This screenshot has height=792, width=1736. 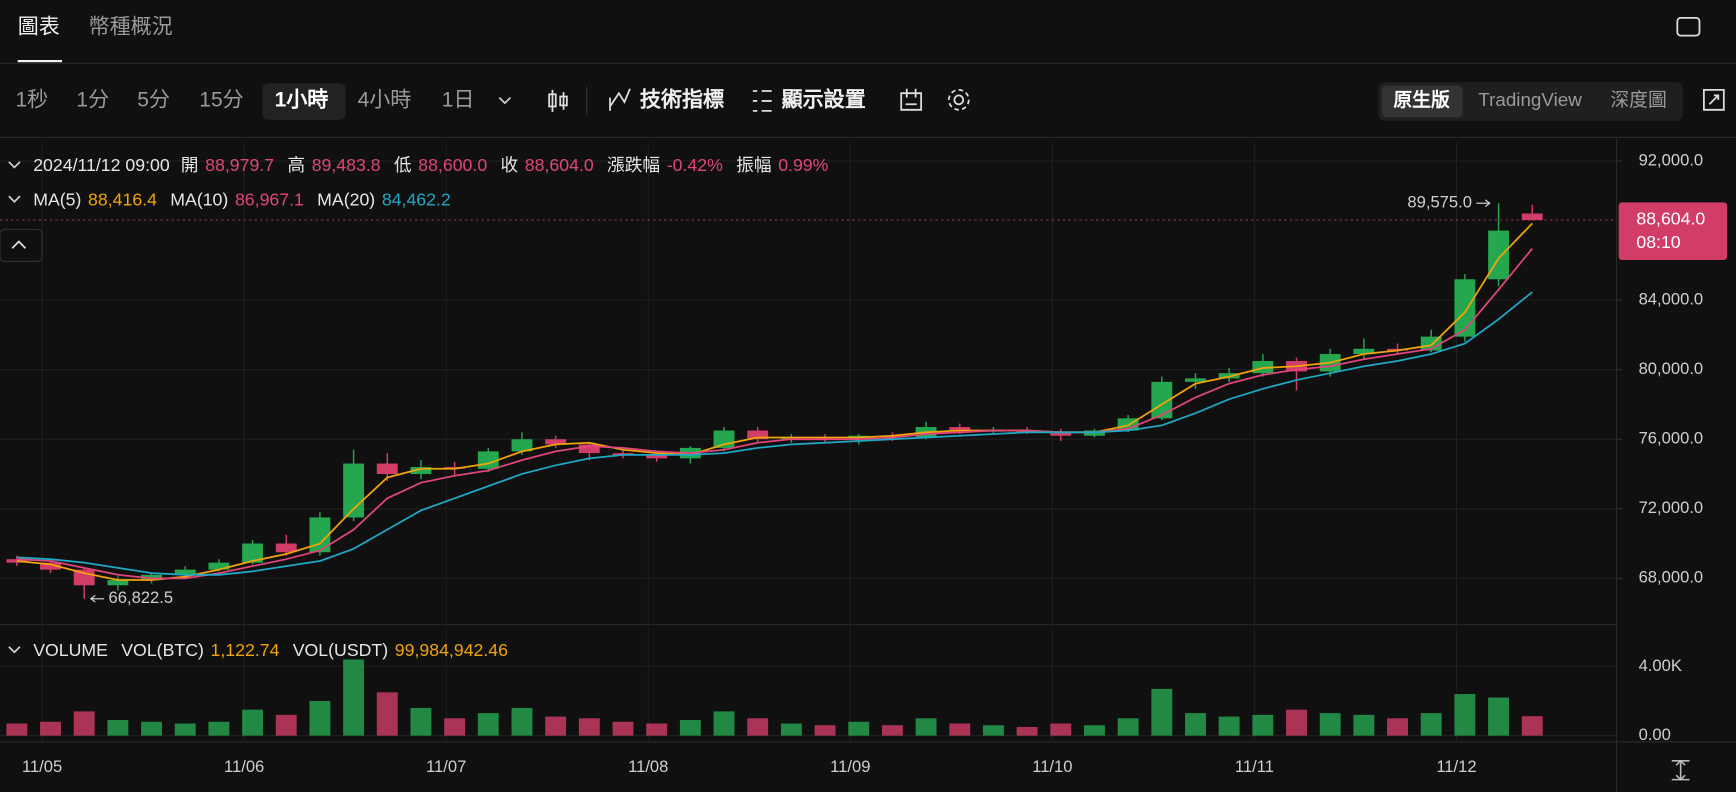 I want to click on tool-button: 技術指標, so click(x=682, y=100).